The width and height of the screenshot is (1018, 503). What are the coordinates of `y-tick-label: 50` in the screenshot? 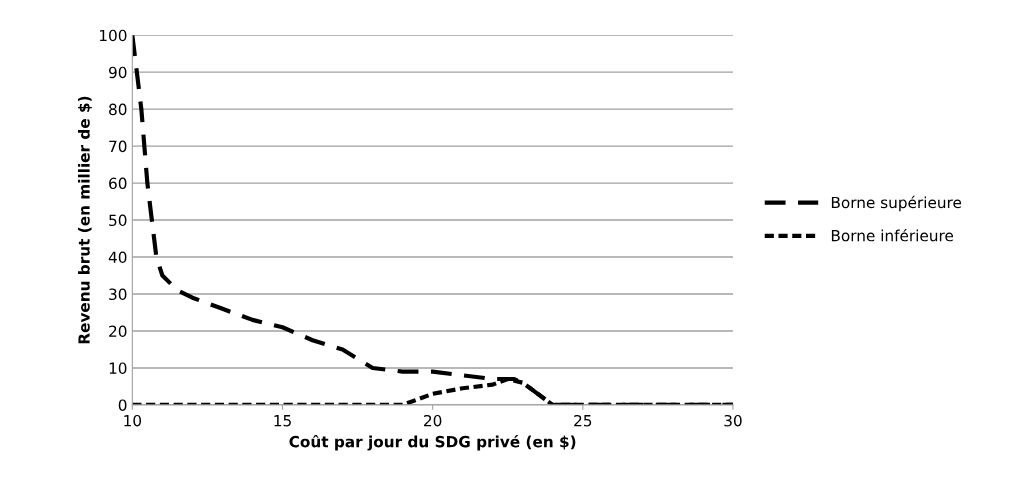 It's located at (118, 220).